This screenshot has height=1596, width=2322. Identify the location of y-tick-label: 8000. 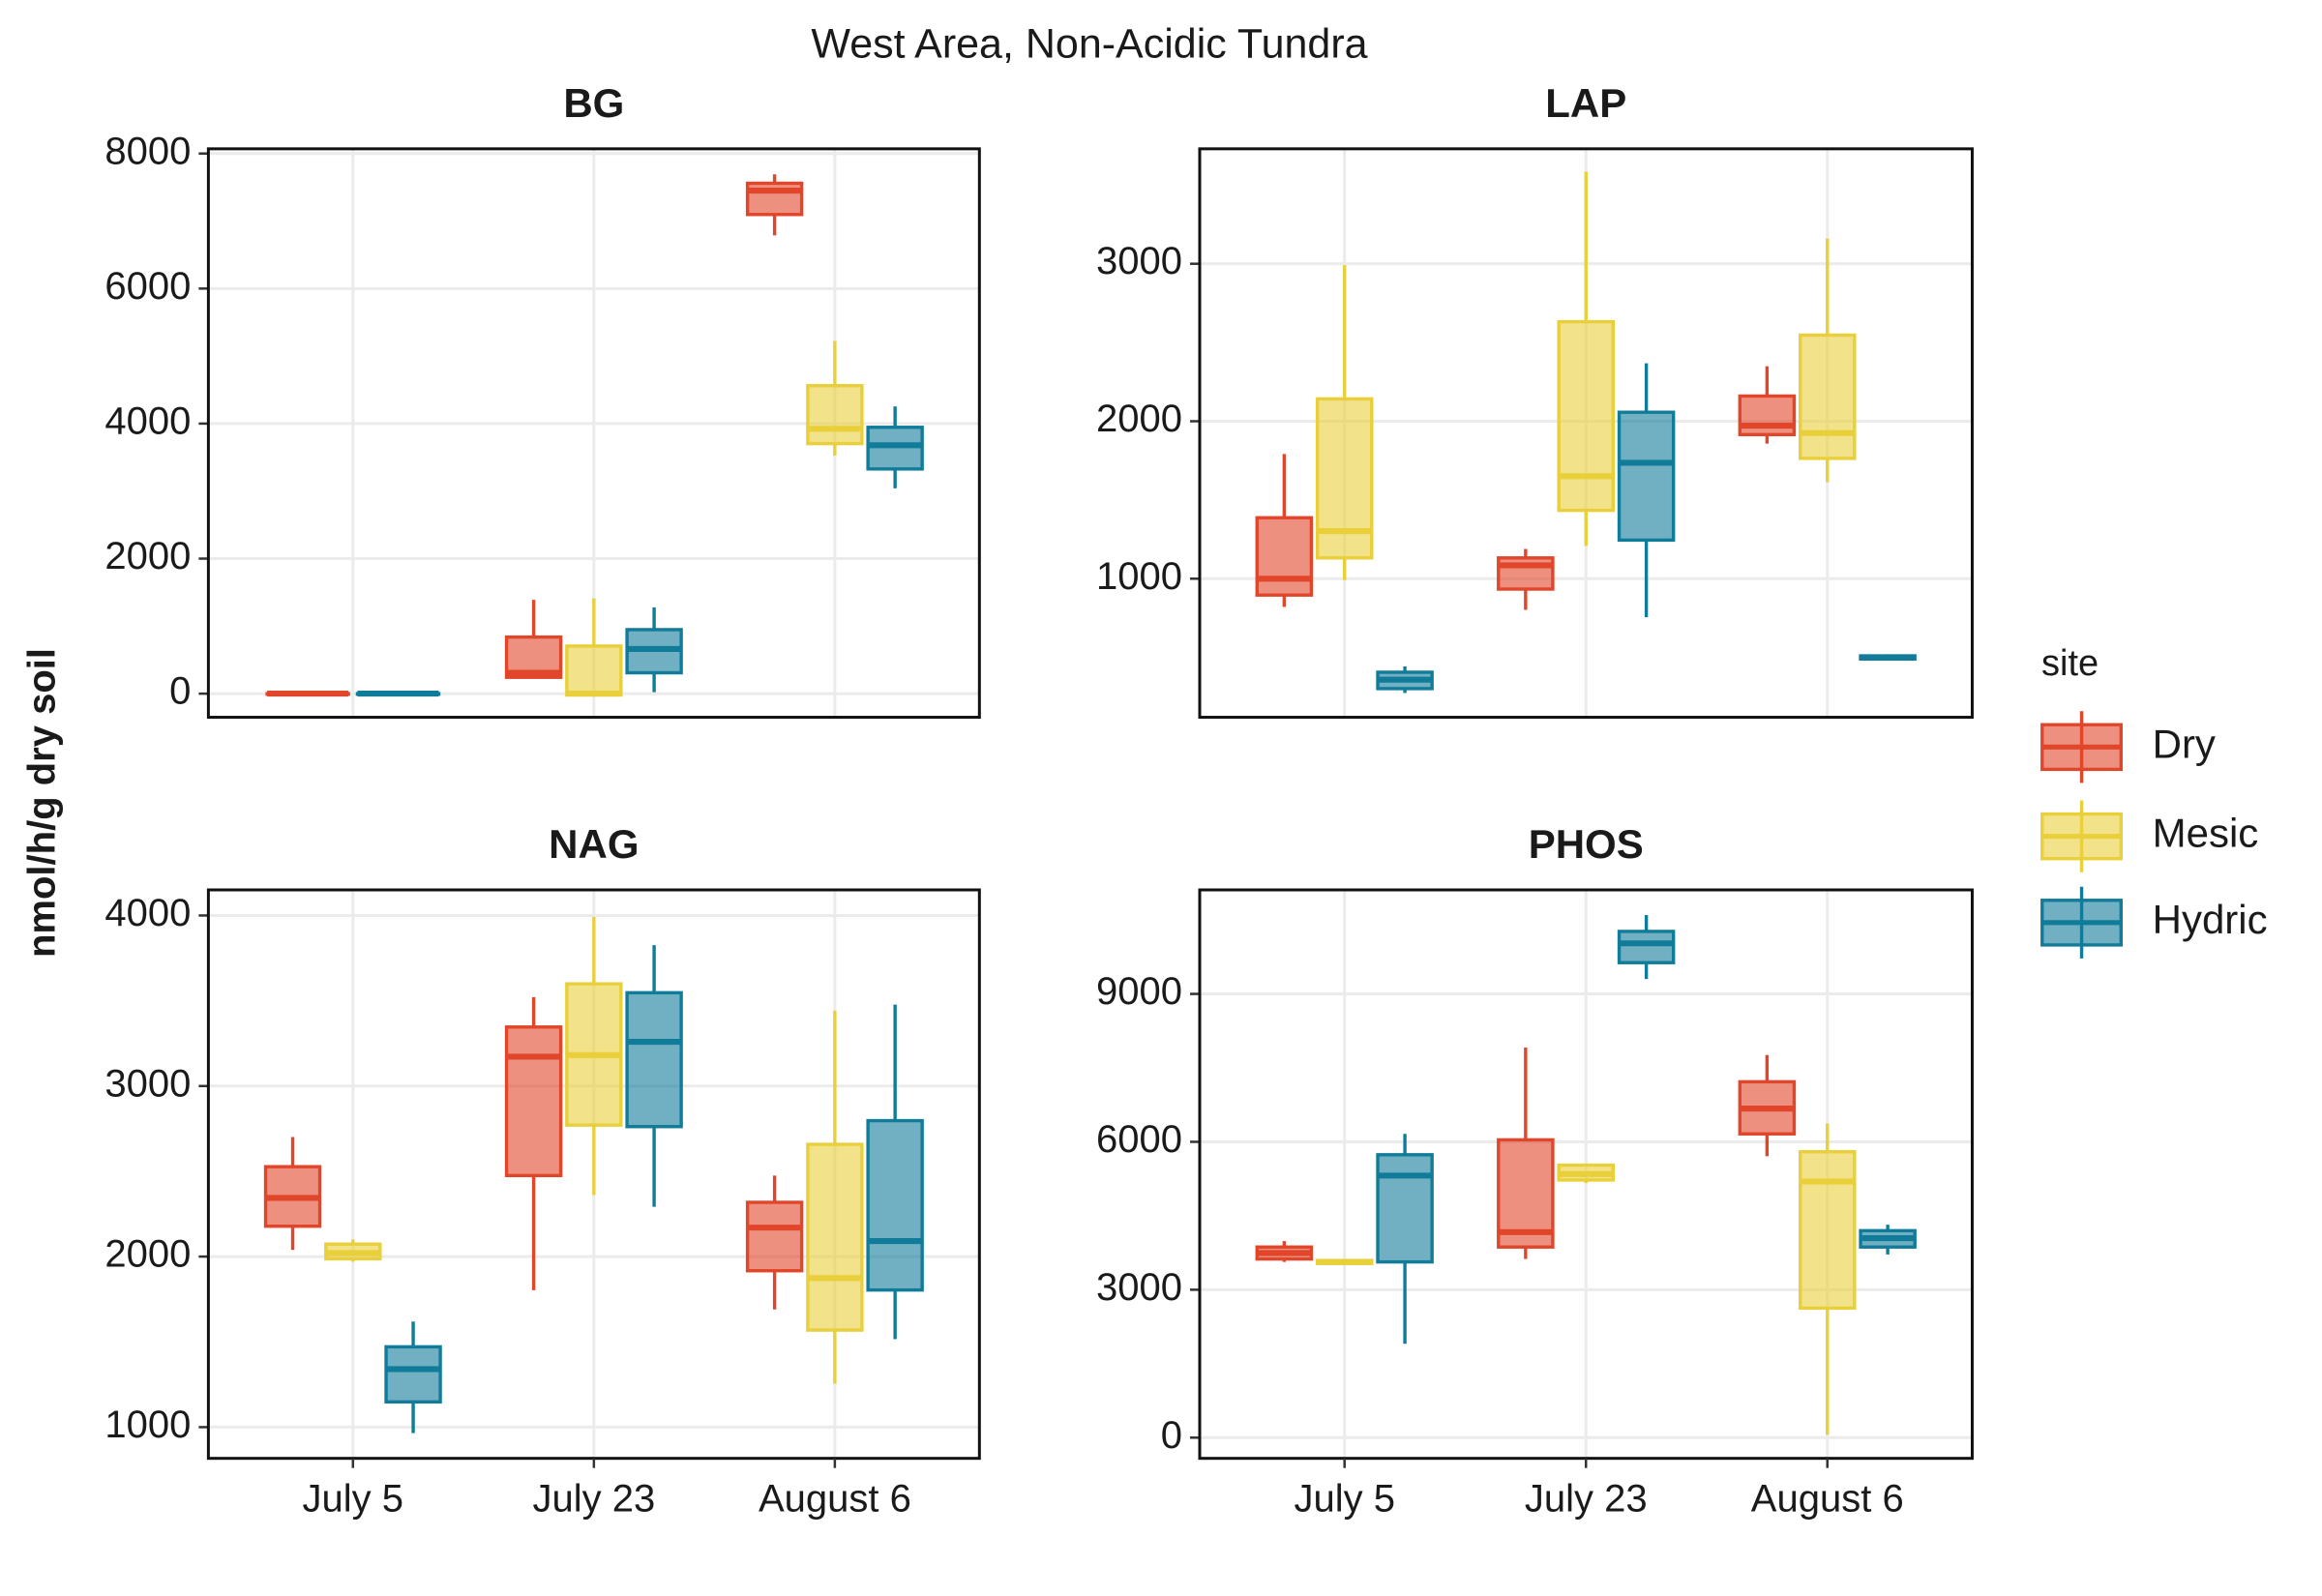
(147, 151).